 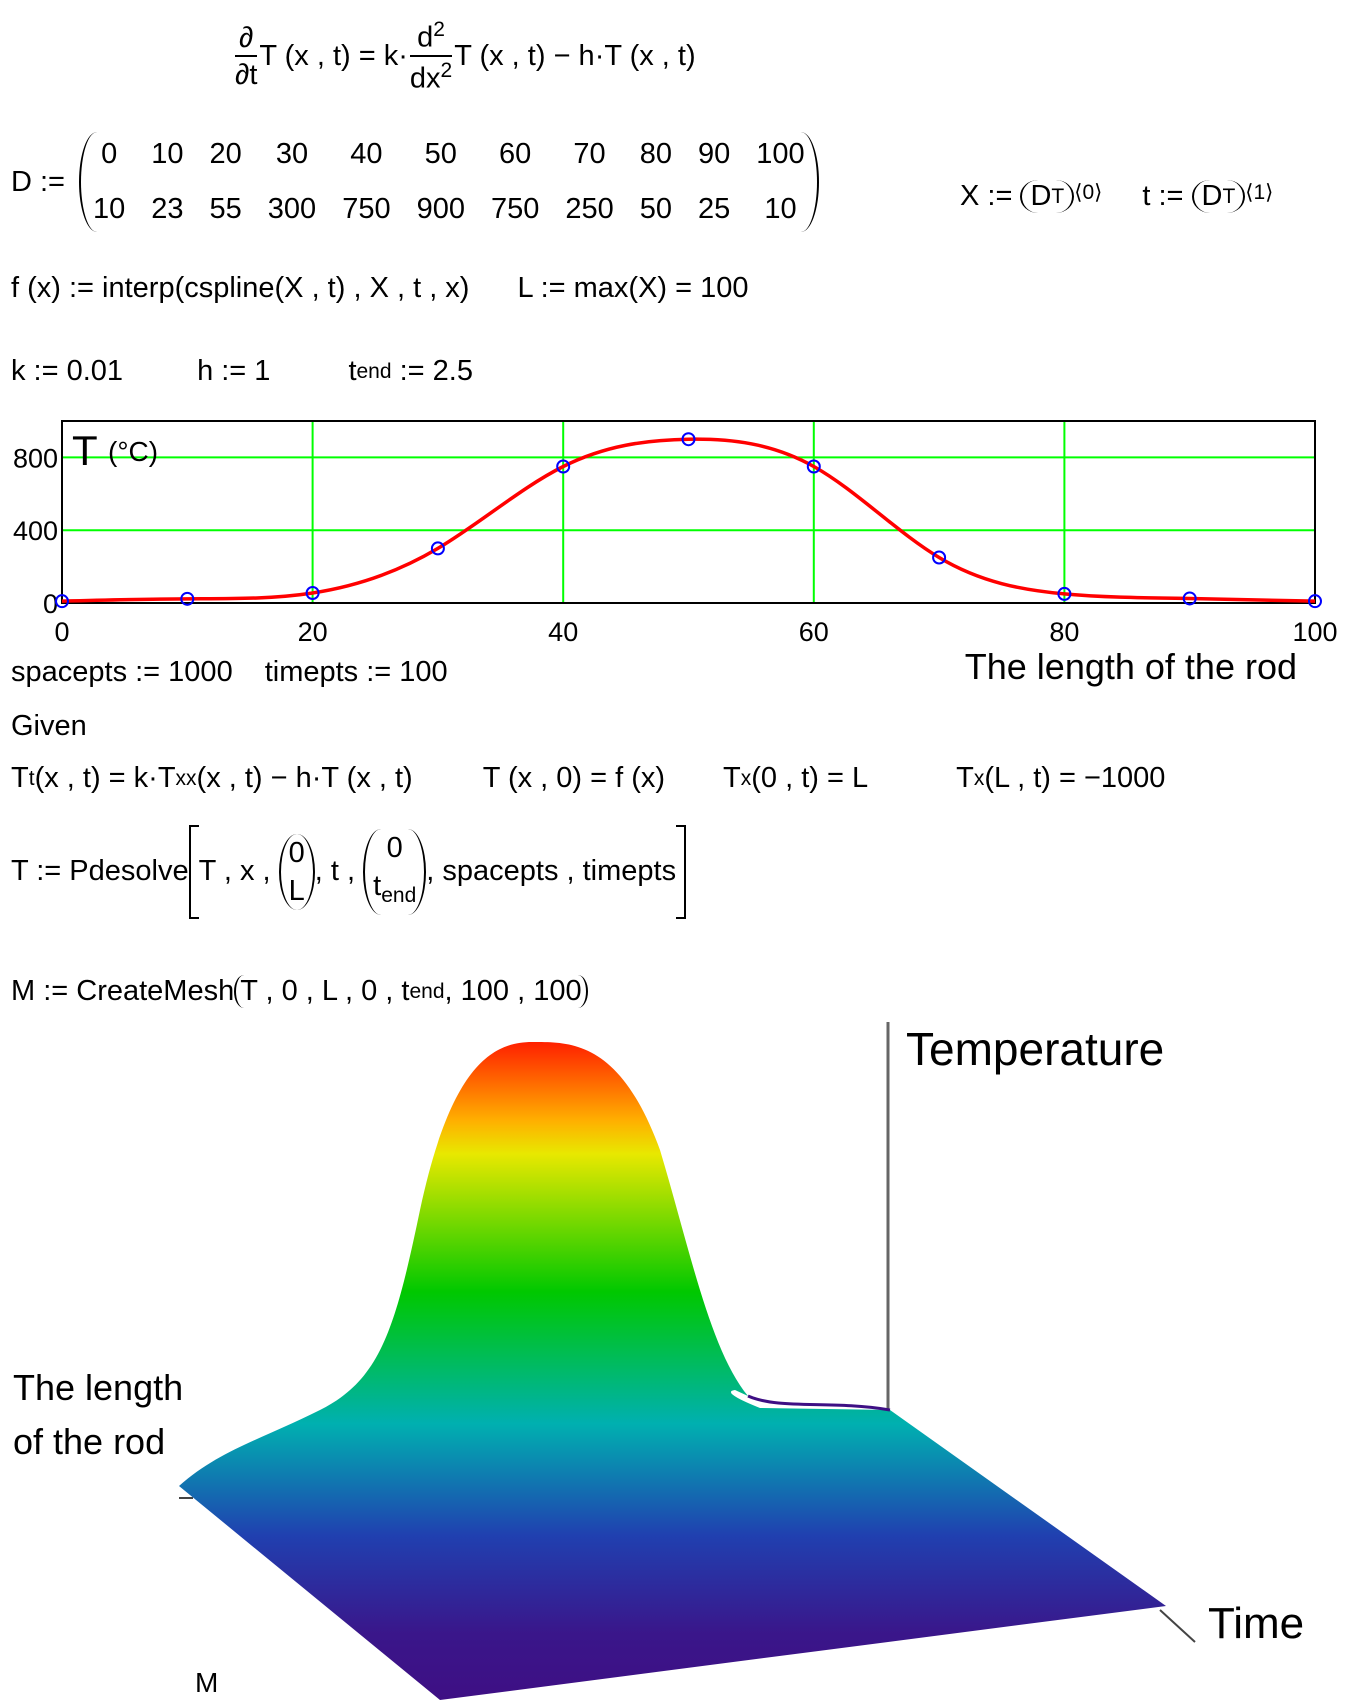 I want to click on surface-edge, so click(x=819, y=1403).